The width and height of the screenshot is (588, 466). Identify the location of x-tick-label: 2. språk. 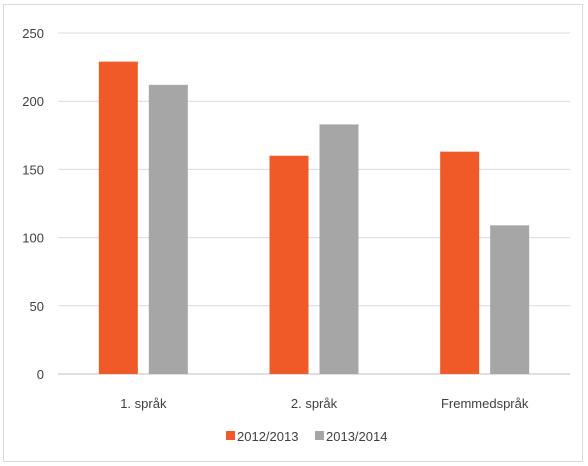
(314, 403).